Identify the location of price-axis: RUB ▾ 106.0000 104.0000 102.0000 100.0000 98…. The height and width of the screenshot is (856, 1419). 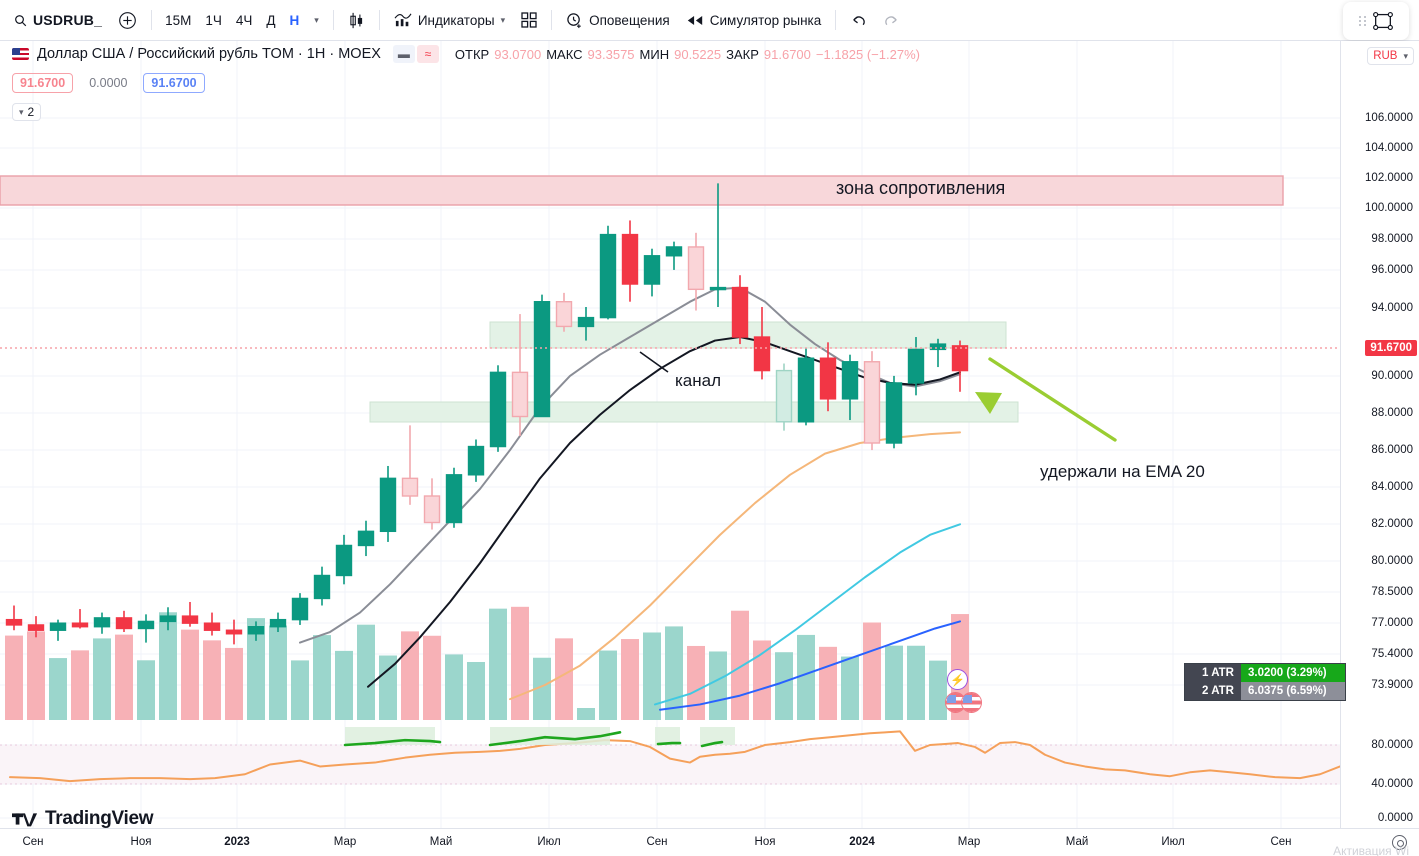
(1379, 434).